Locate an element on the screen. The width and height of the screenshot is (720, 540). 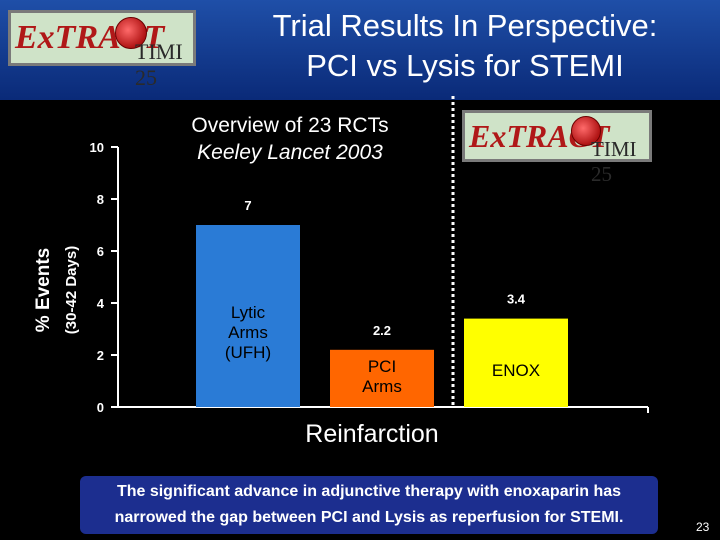
y-axis-label: % Events is located at coordinates (43, 290).